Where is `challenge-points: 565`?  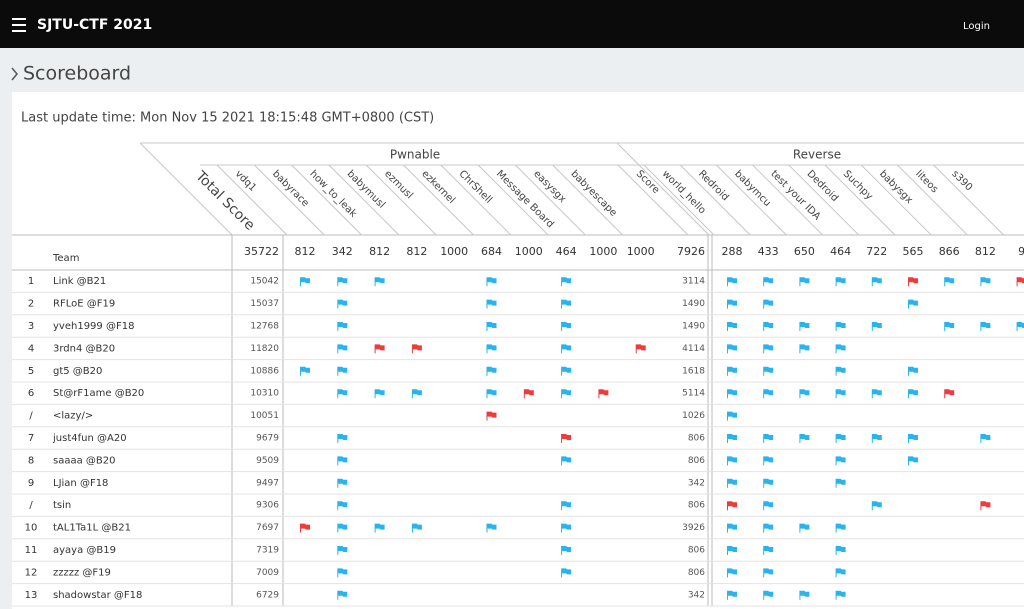
challenge-points: 565 is located at coordinates (913, 251).